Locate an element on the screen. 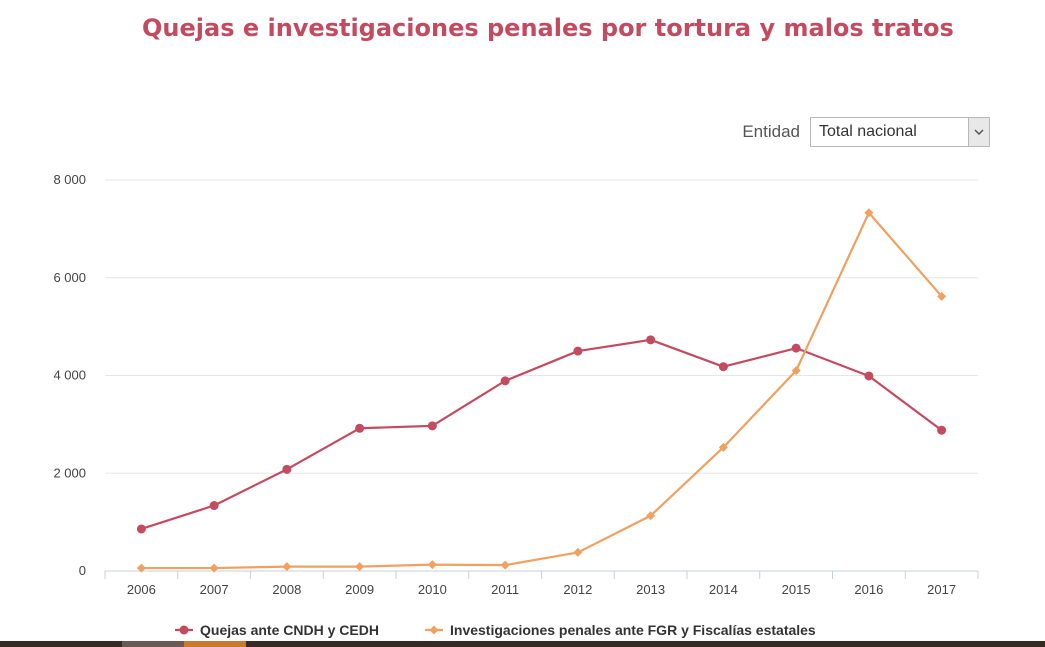 The image size is (1045, 647). entity-select-value: Total nacional is located at coordinates (868, 131).